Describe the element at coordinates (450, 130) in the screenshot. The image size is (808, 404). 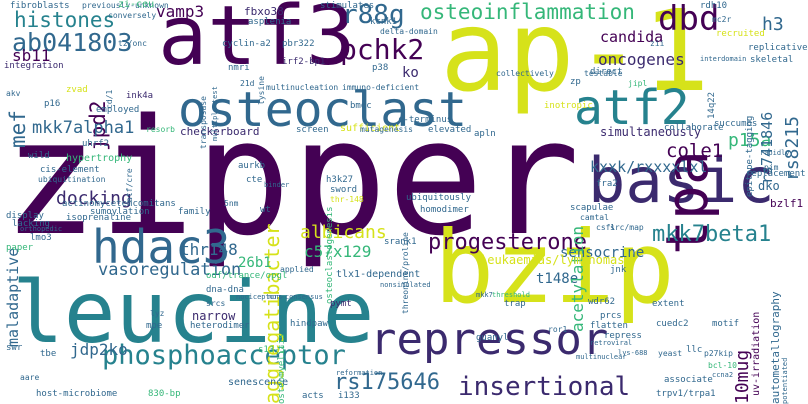
I see `word-elevated: elevated` at that location.